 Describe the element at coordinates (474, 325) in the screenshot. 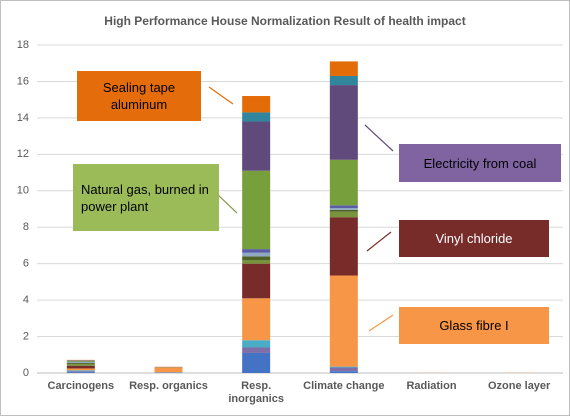

I see `annotation-box: Glass fibre I` at that location.